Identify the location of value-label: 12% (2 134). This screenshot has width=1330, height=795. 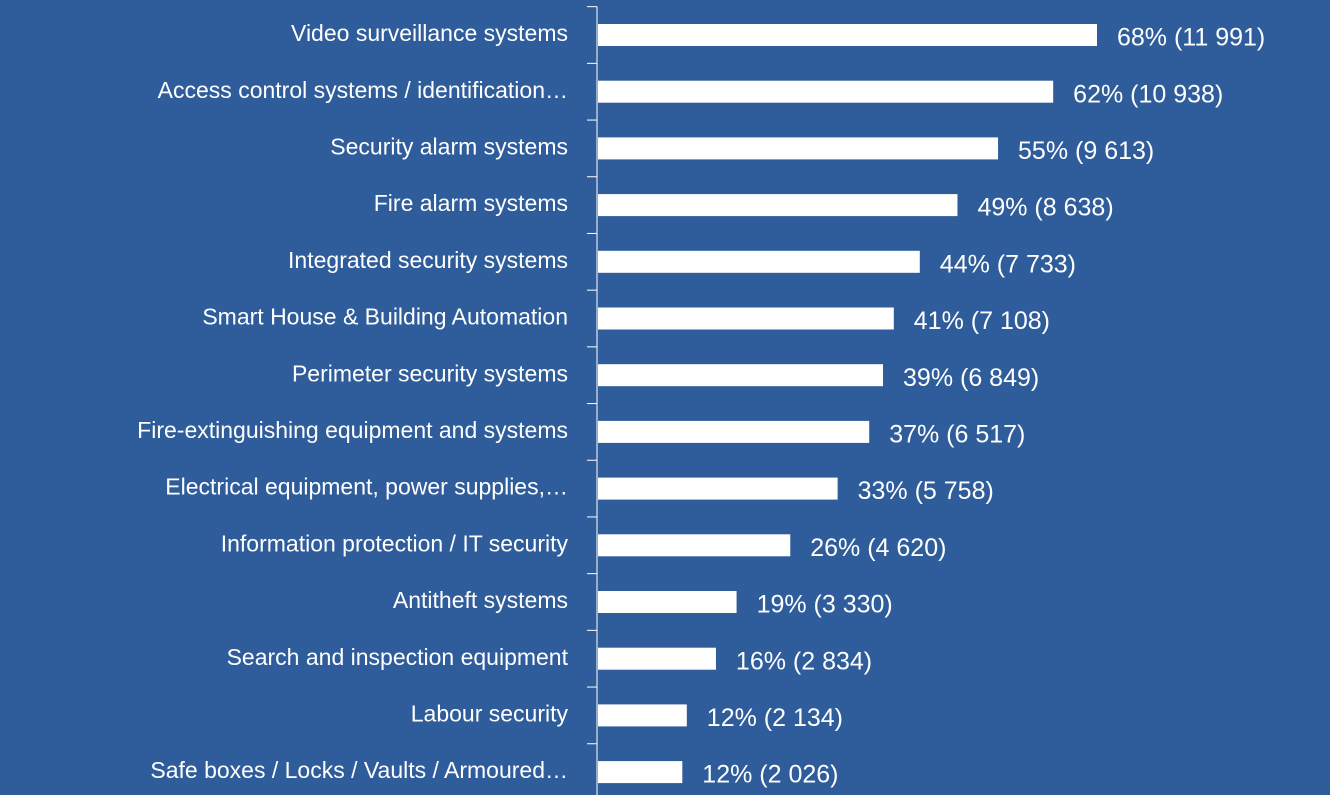
(775, 718).